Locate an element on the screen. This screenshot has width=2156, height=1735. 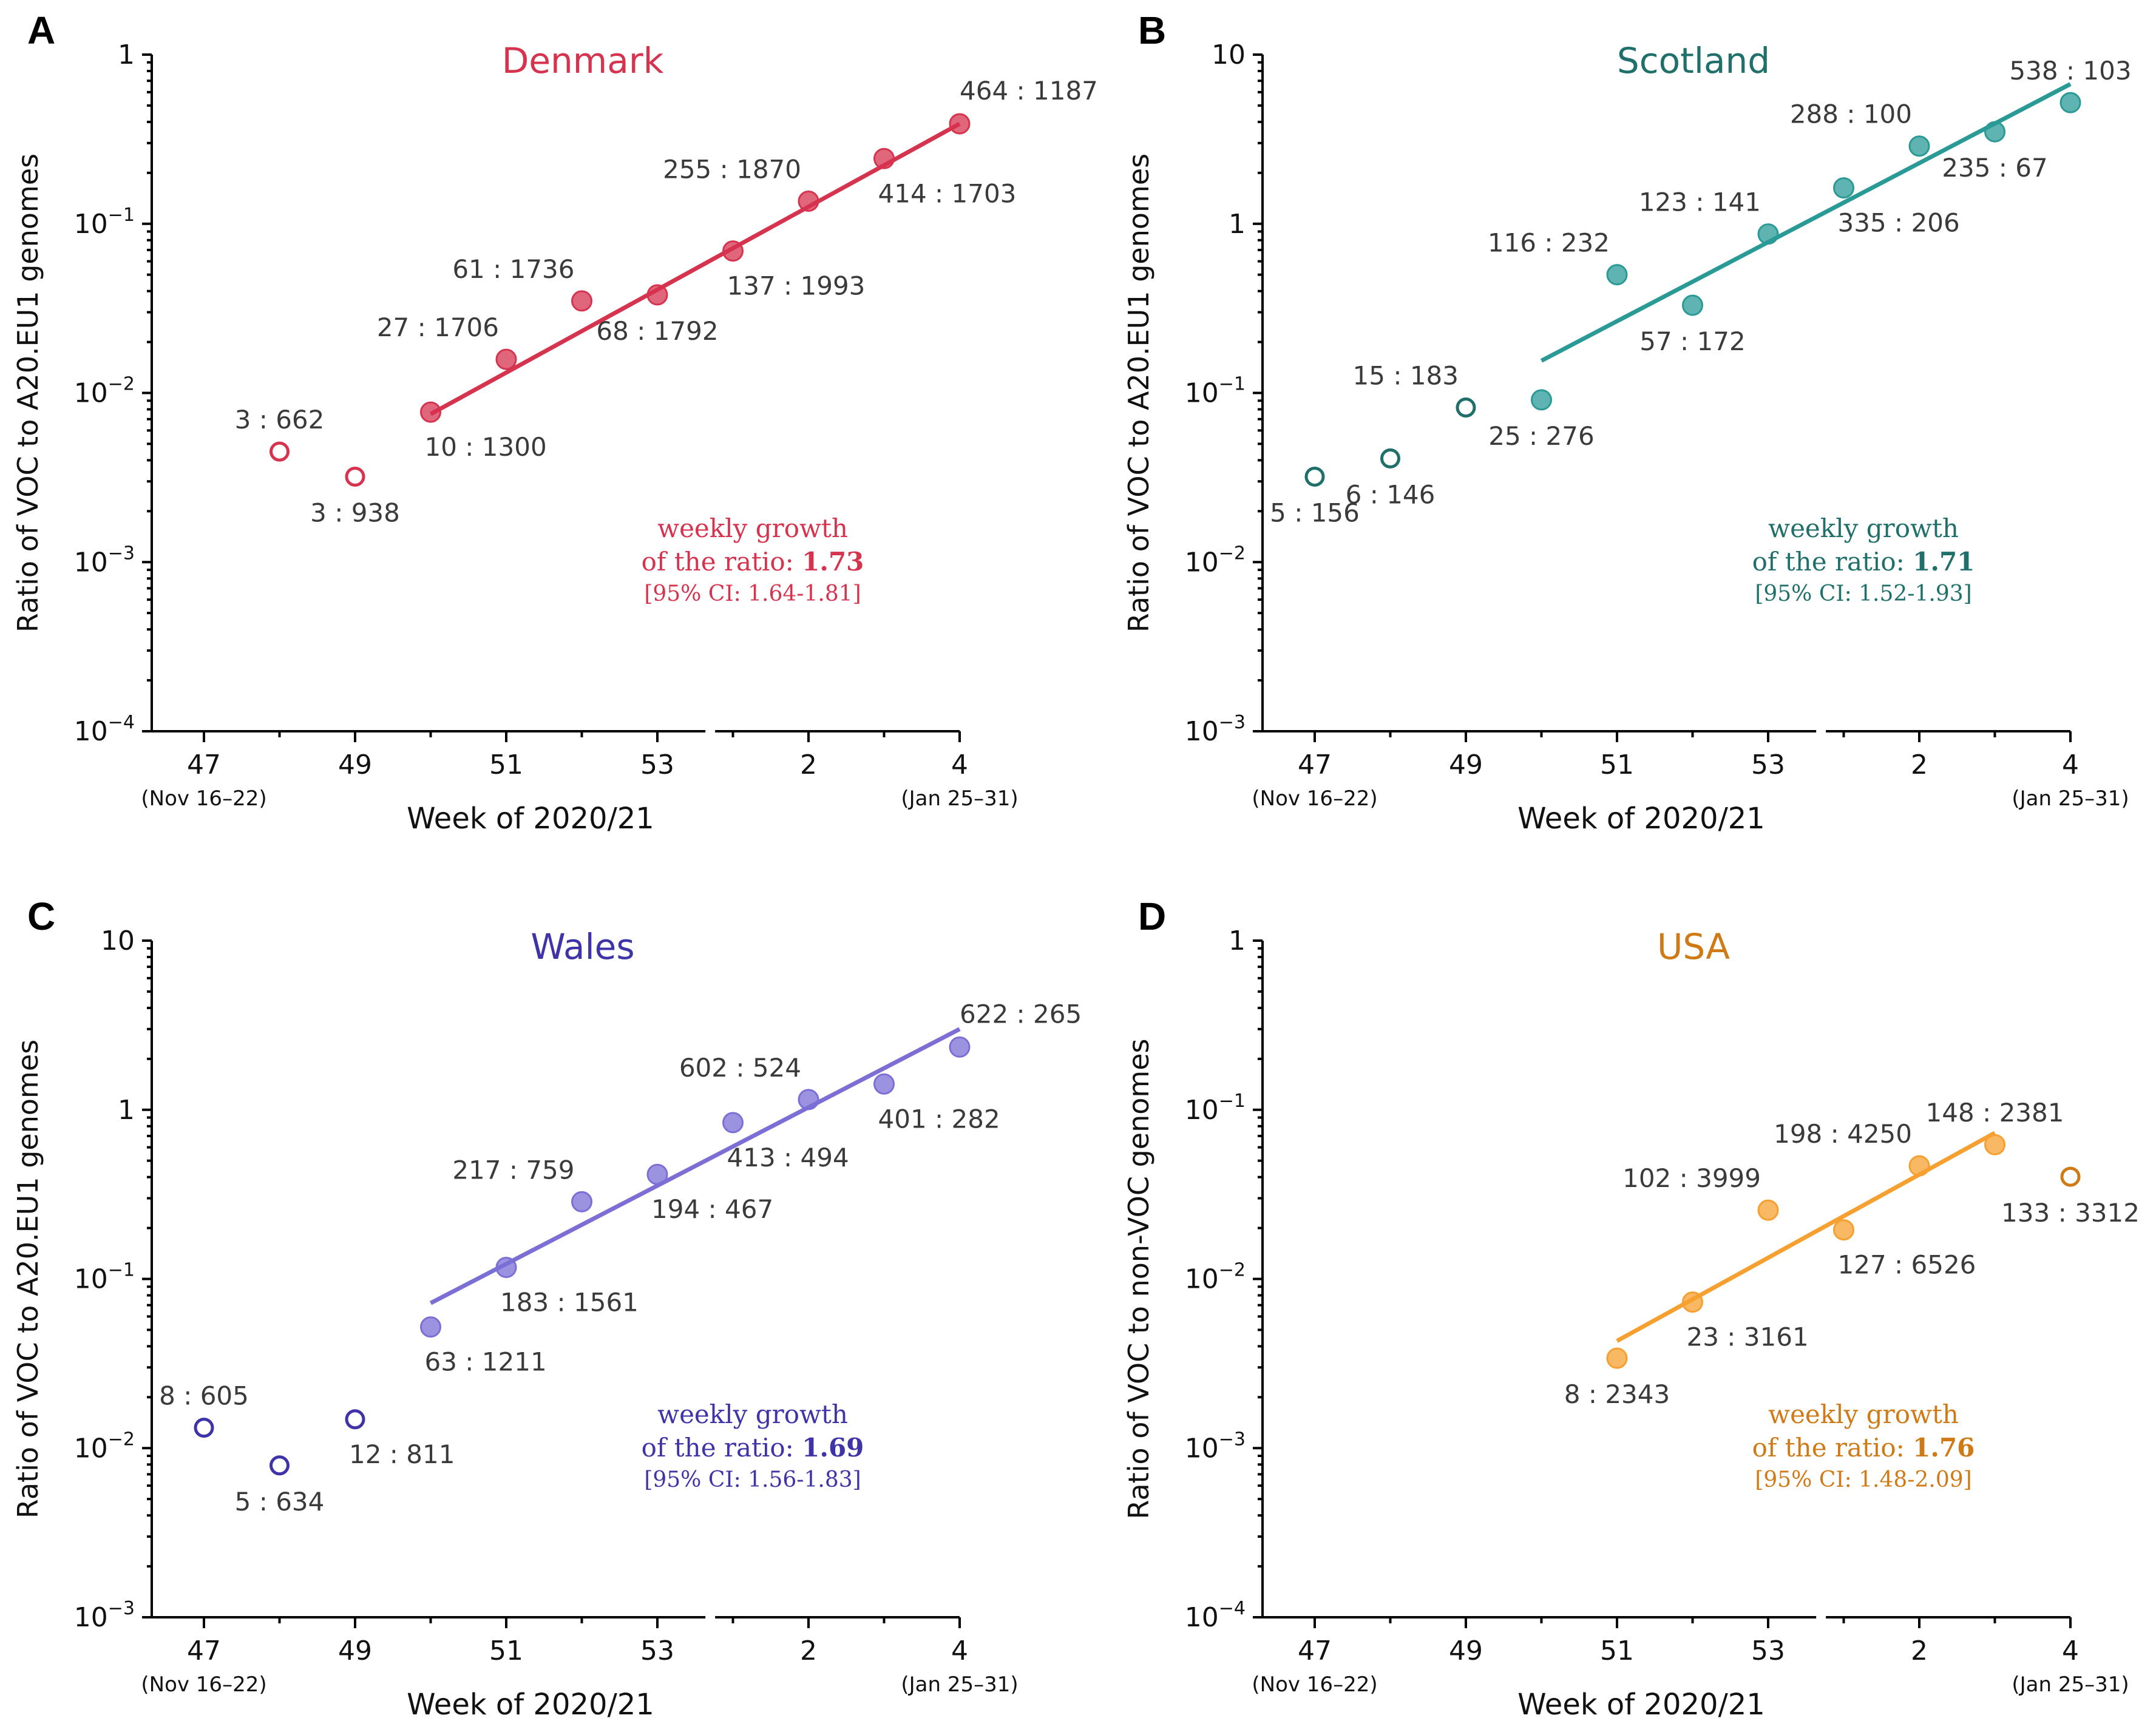
data-label: 217 : 759 is located at coordinates (513, 1170).